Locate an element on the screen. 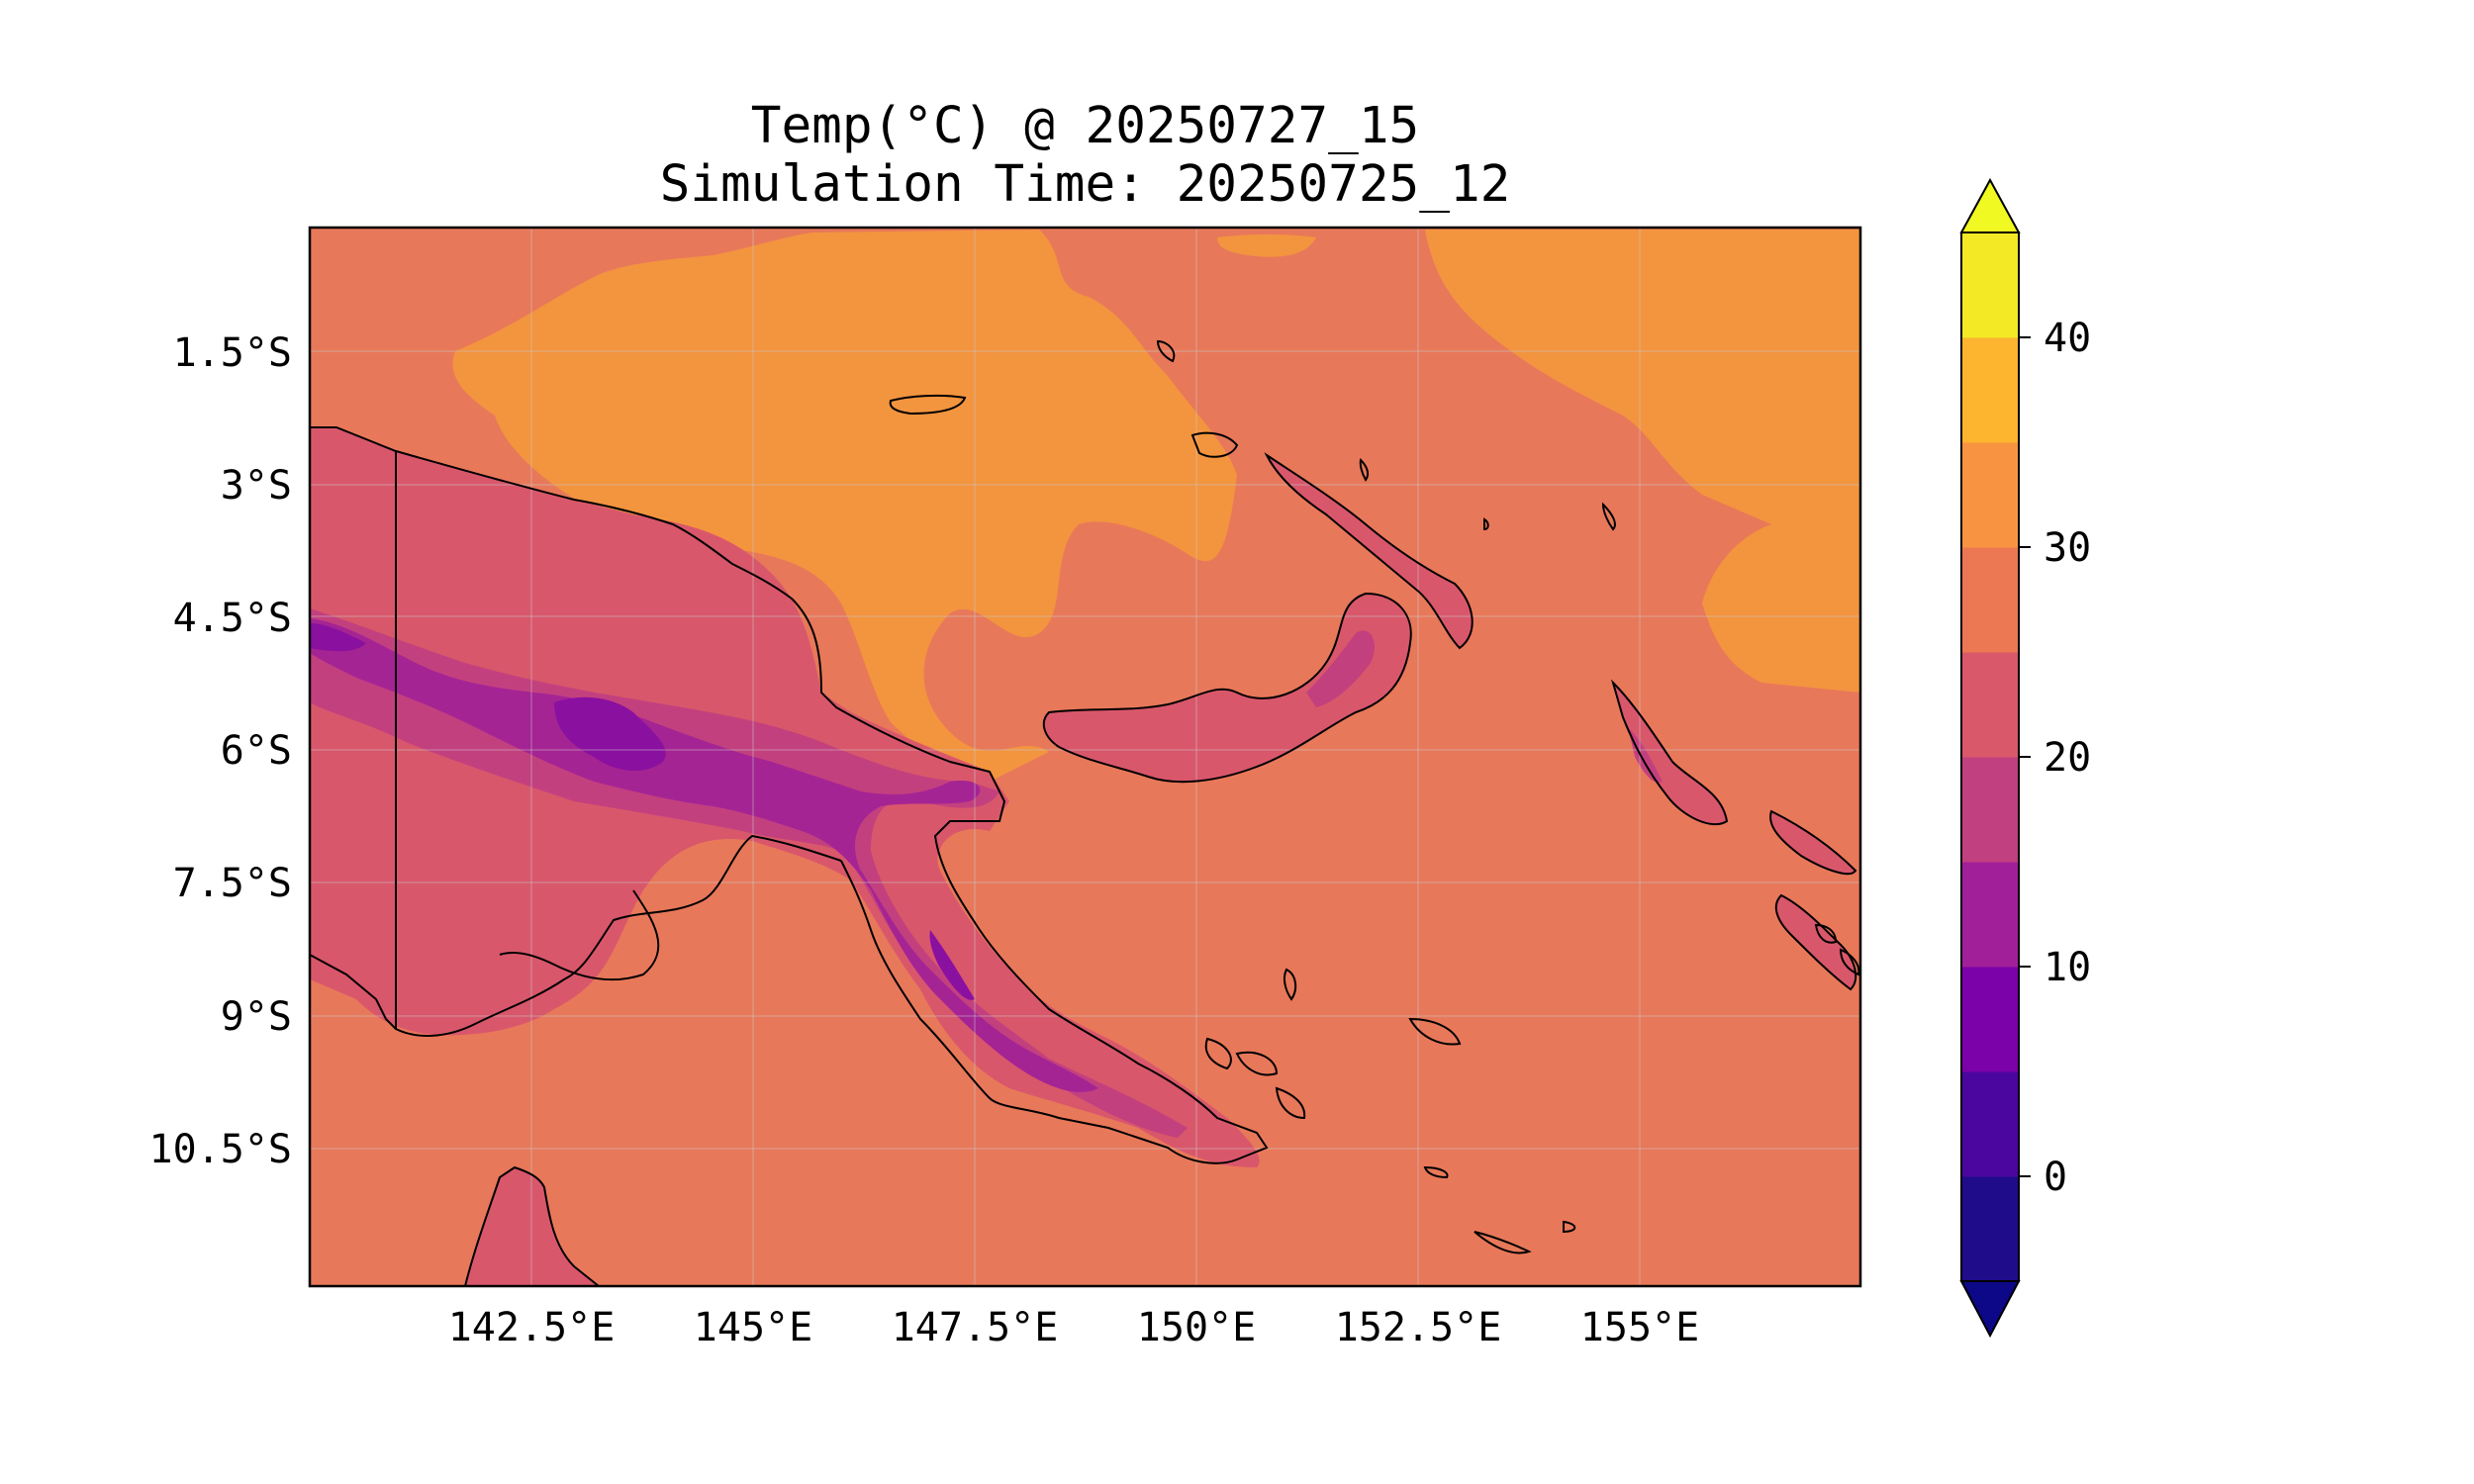 The image size is (2474, 1484). map-title-line2: Simulation Time: 20250725_12 is located at coordinates (1085, 184).